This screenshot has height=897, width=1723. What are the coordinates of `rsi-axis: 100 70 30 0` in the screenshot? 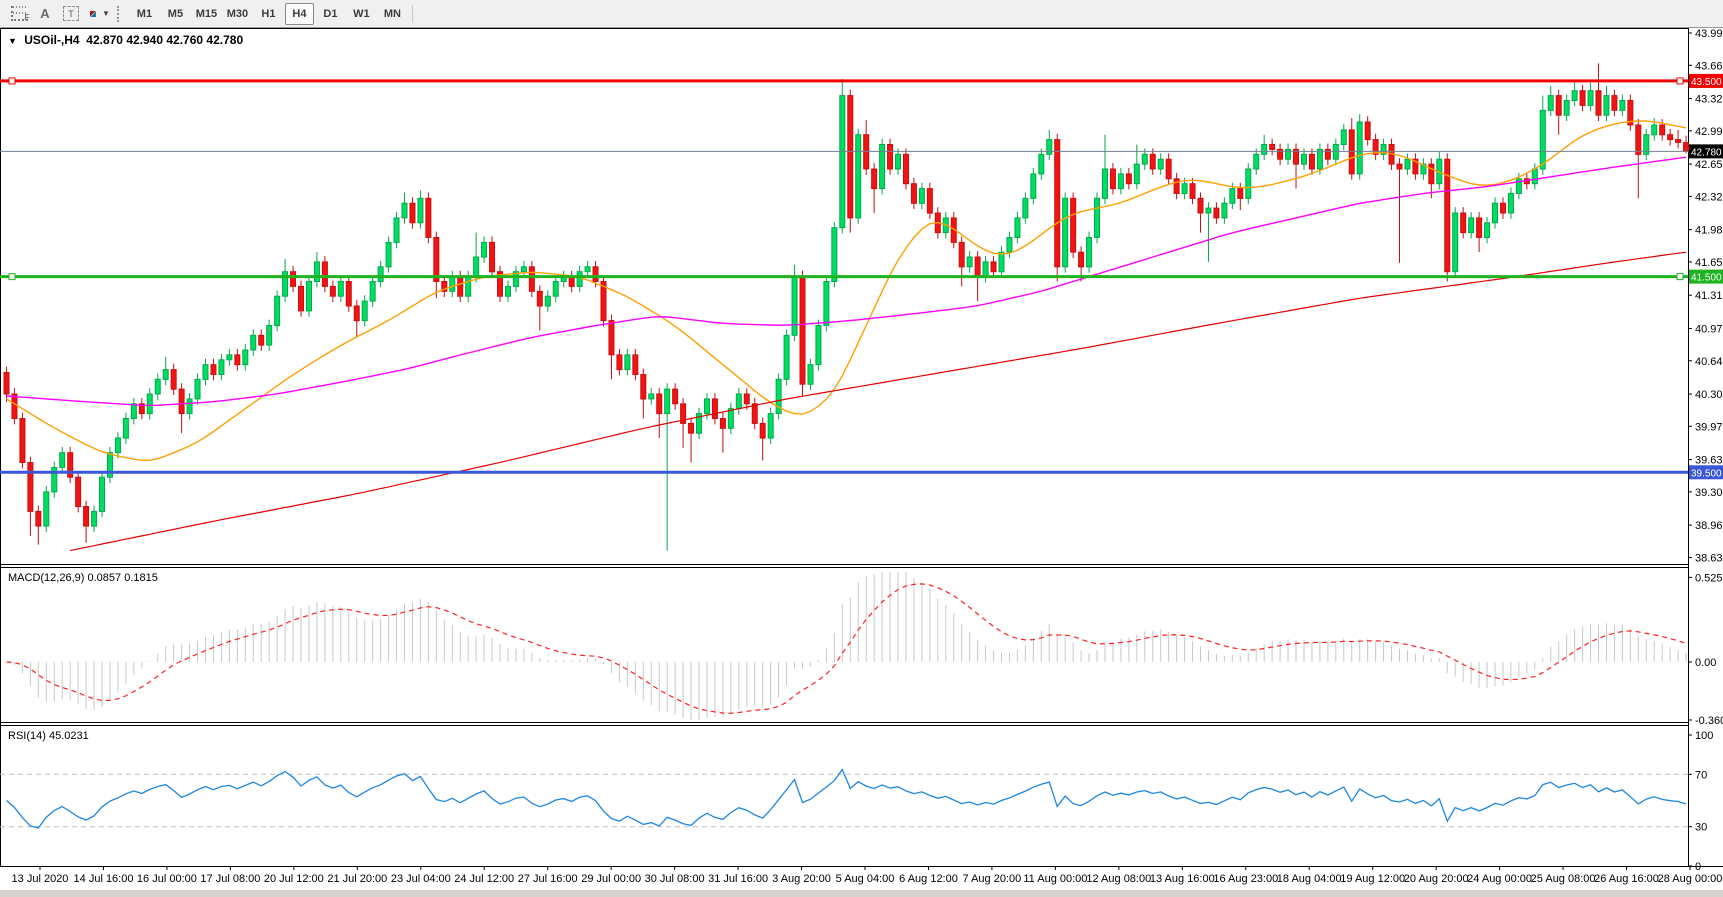 It's located at (1700, 801).